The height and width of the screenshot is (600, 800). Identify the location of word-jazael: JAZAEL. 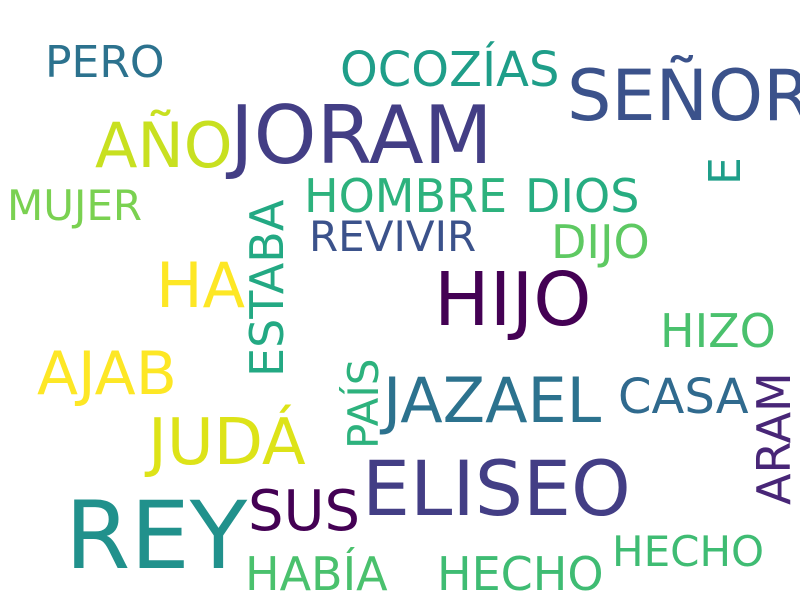
(490, 400).